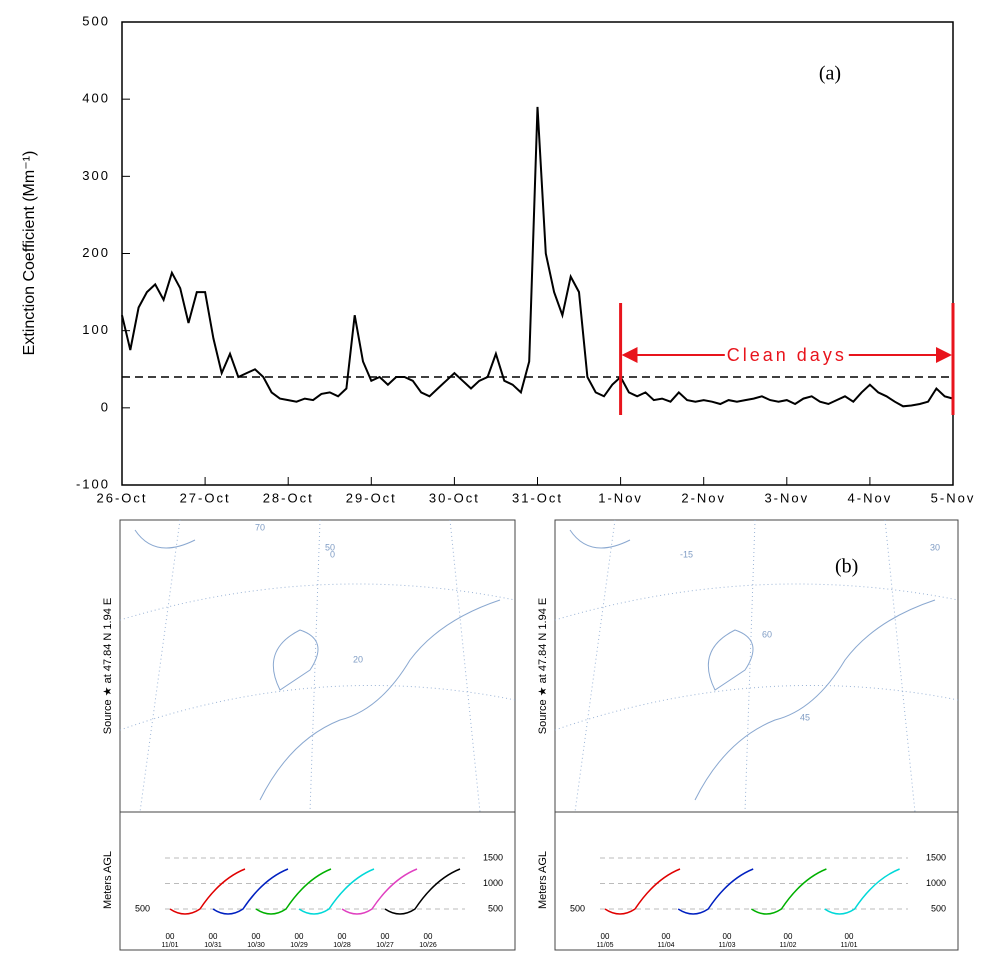 Image resolution: width=987 pixels, height=957 pixels. I want to click on clean-label-bg, so click(786, 355).